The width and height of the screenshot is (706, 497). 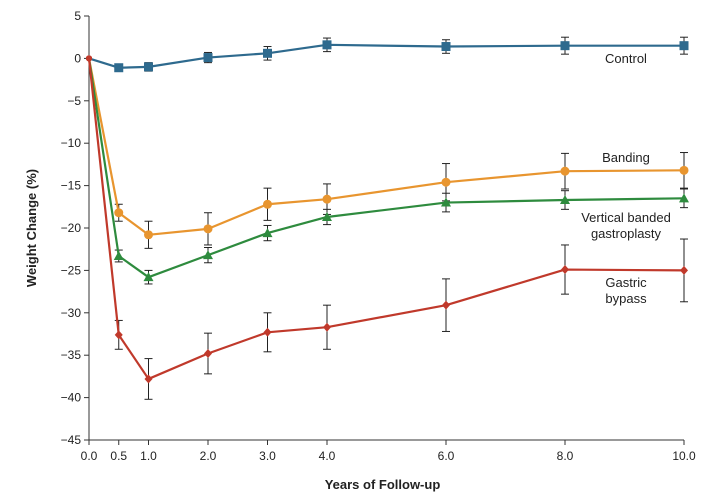 What do you see at coordinates (71, 228) in the screenshot?
I see `y-tick-label: −20` at bounding box center [71, 228].